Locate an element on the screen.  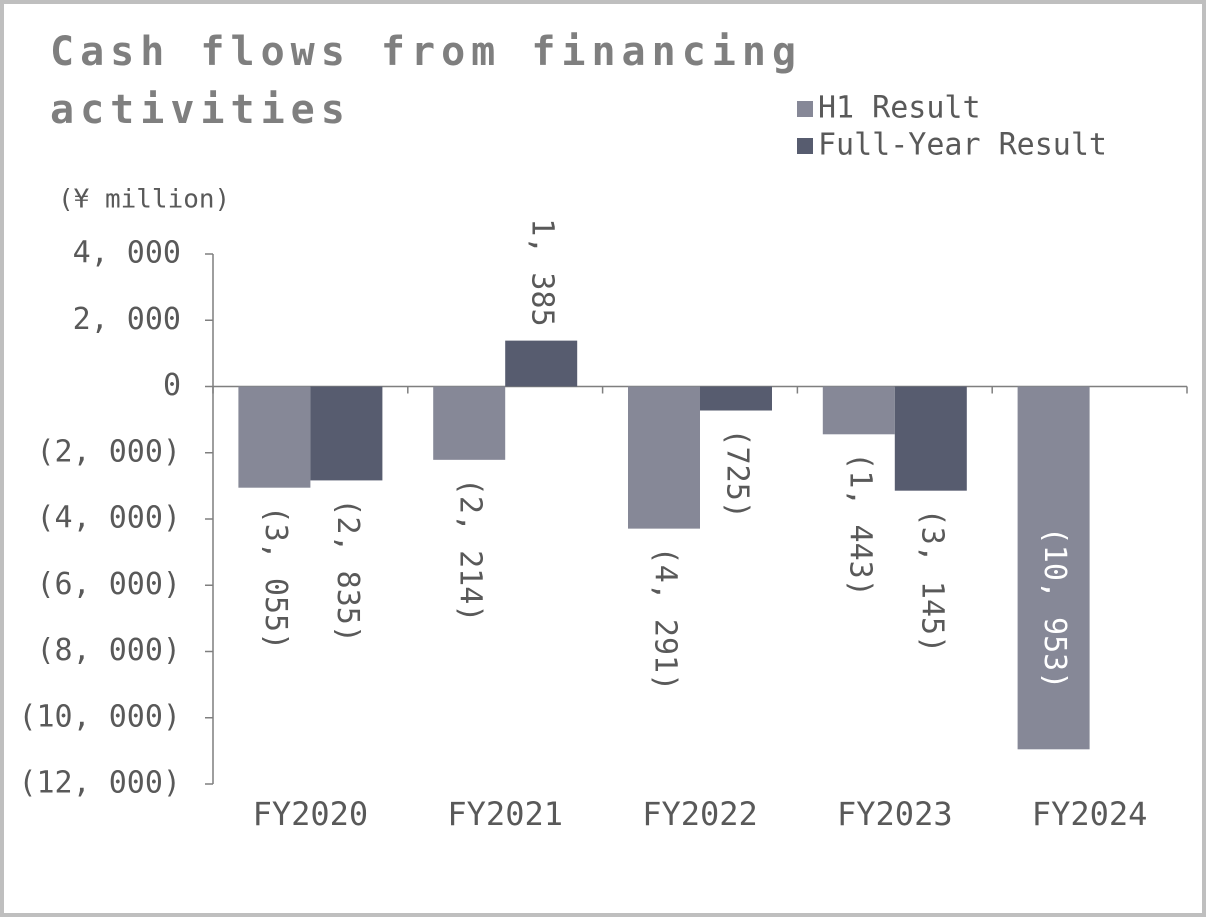
x-tick-label: FY2022 is located at coordinates (700, 814).